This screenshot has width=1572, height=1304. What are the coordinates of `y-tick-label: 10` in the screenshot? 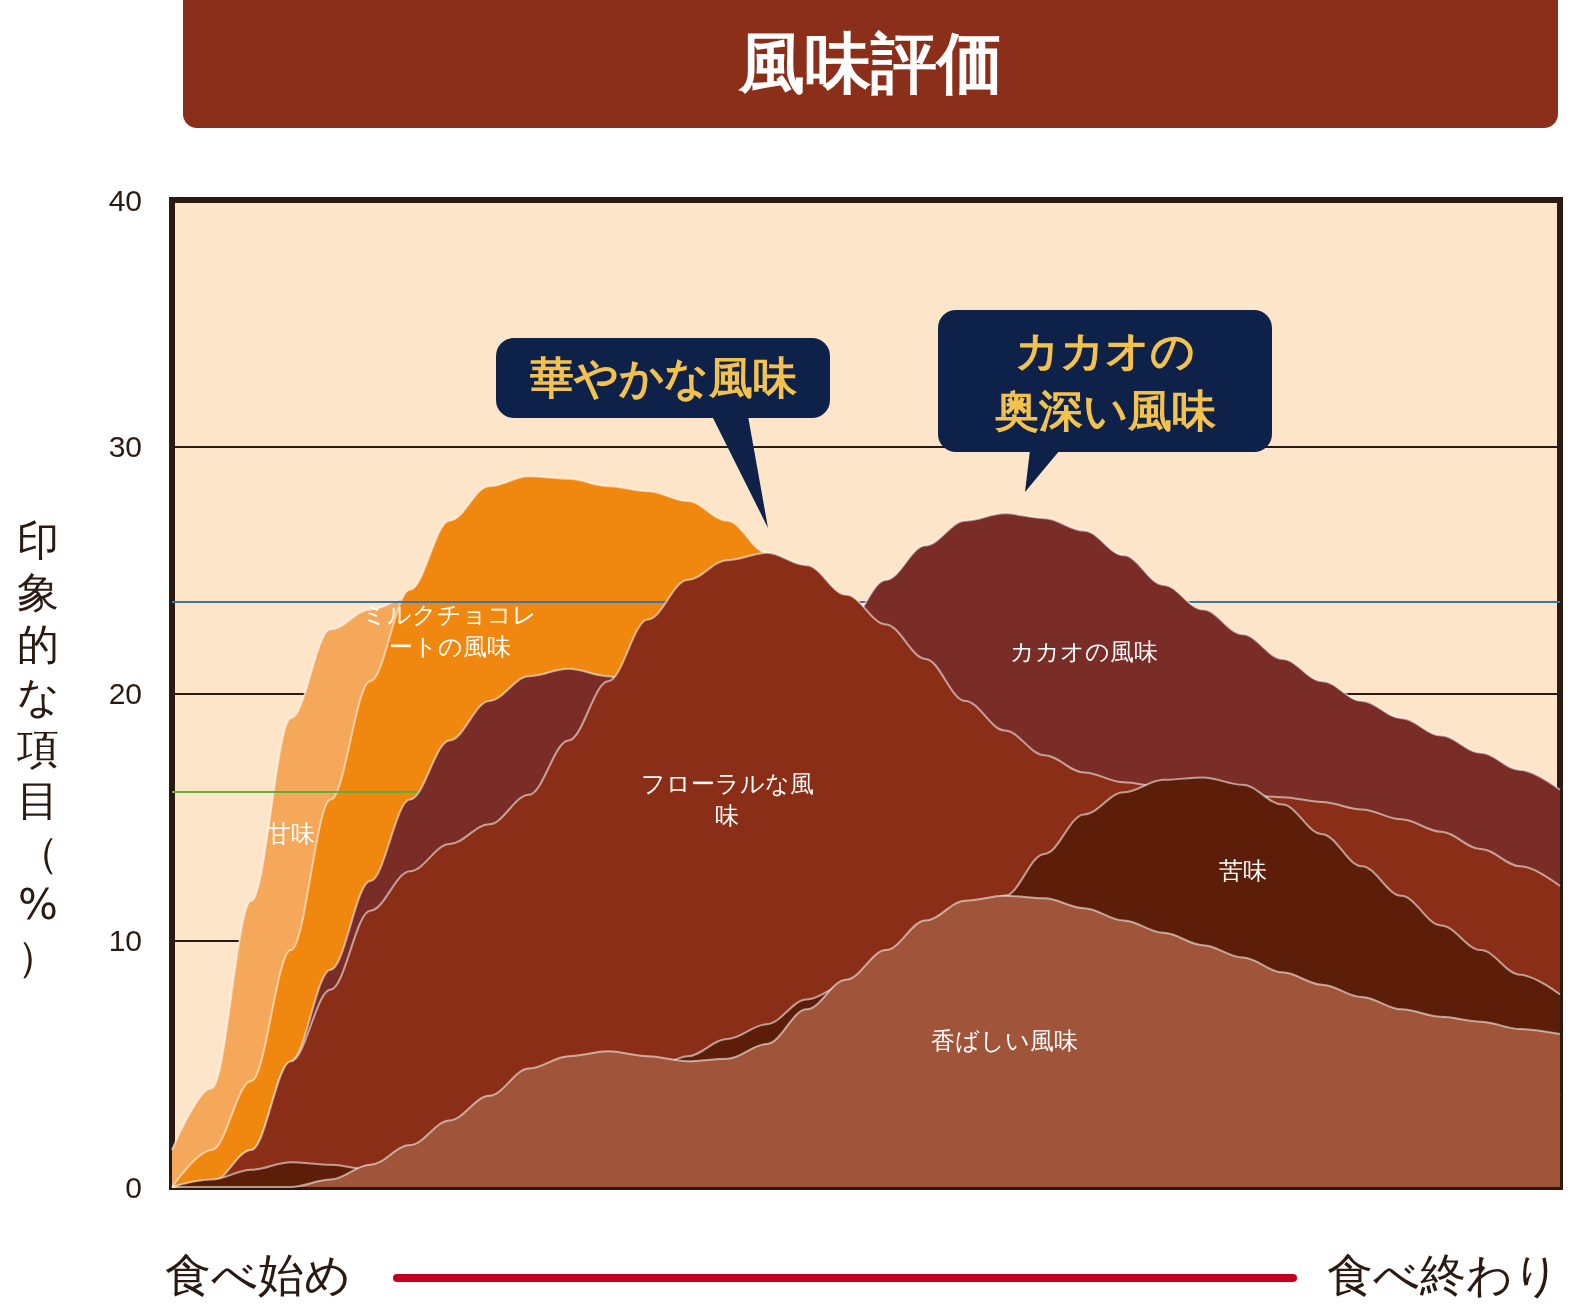 It's located at (125, 940).